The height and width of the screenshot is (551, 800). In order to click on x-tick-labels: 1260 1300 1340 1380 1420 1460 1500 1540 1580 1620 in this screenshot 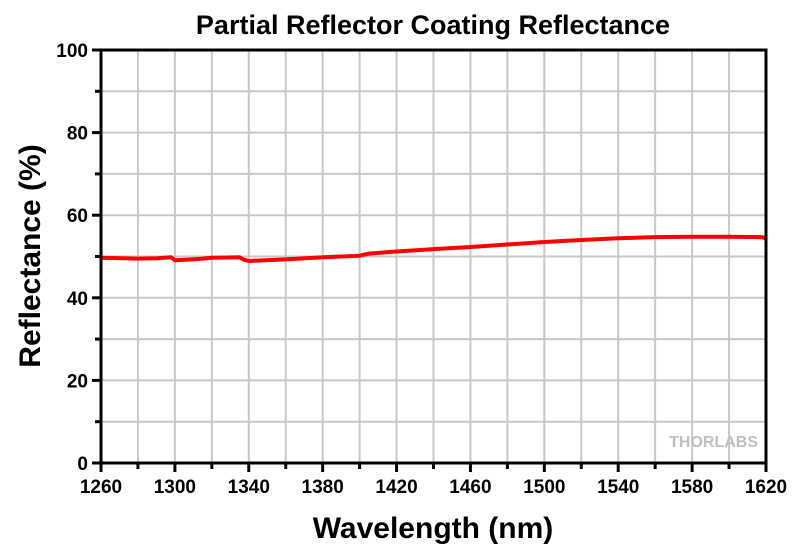, I will do `click(433, 487)`.